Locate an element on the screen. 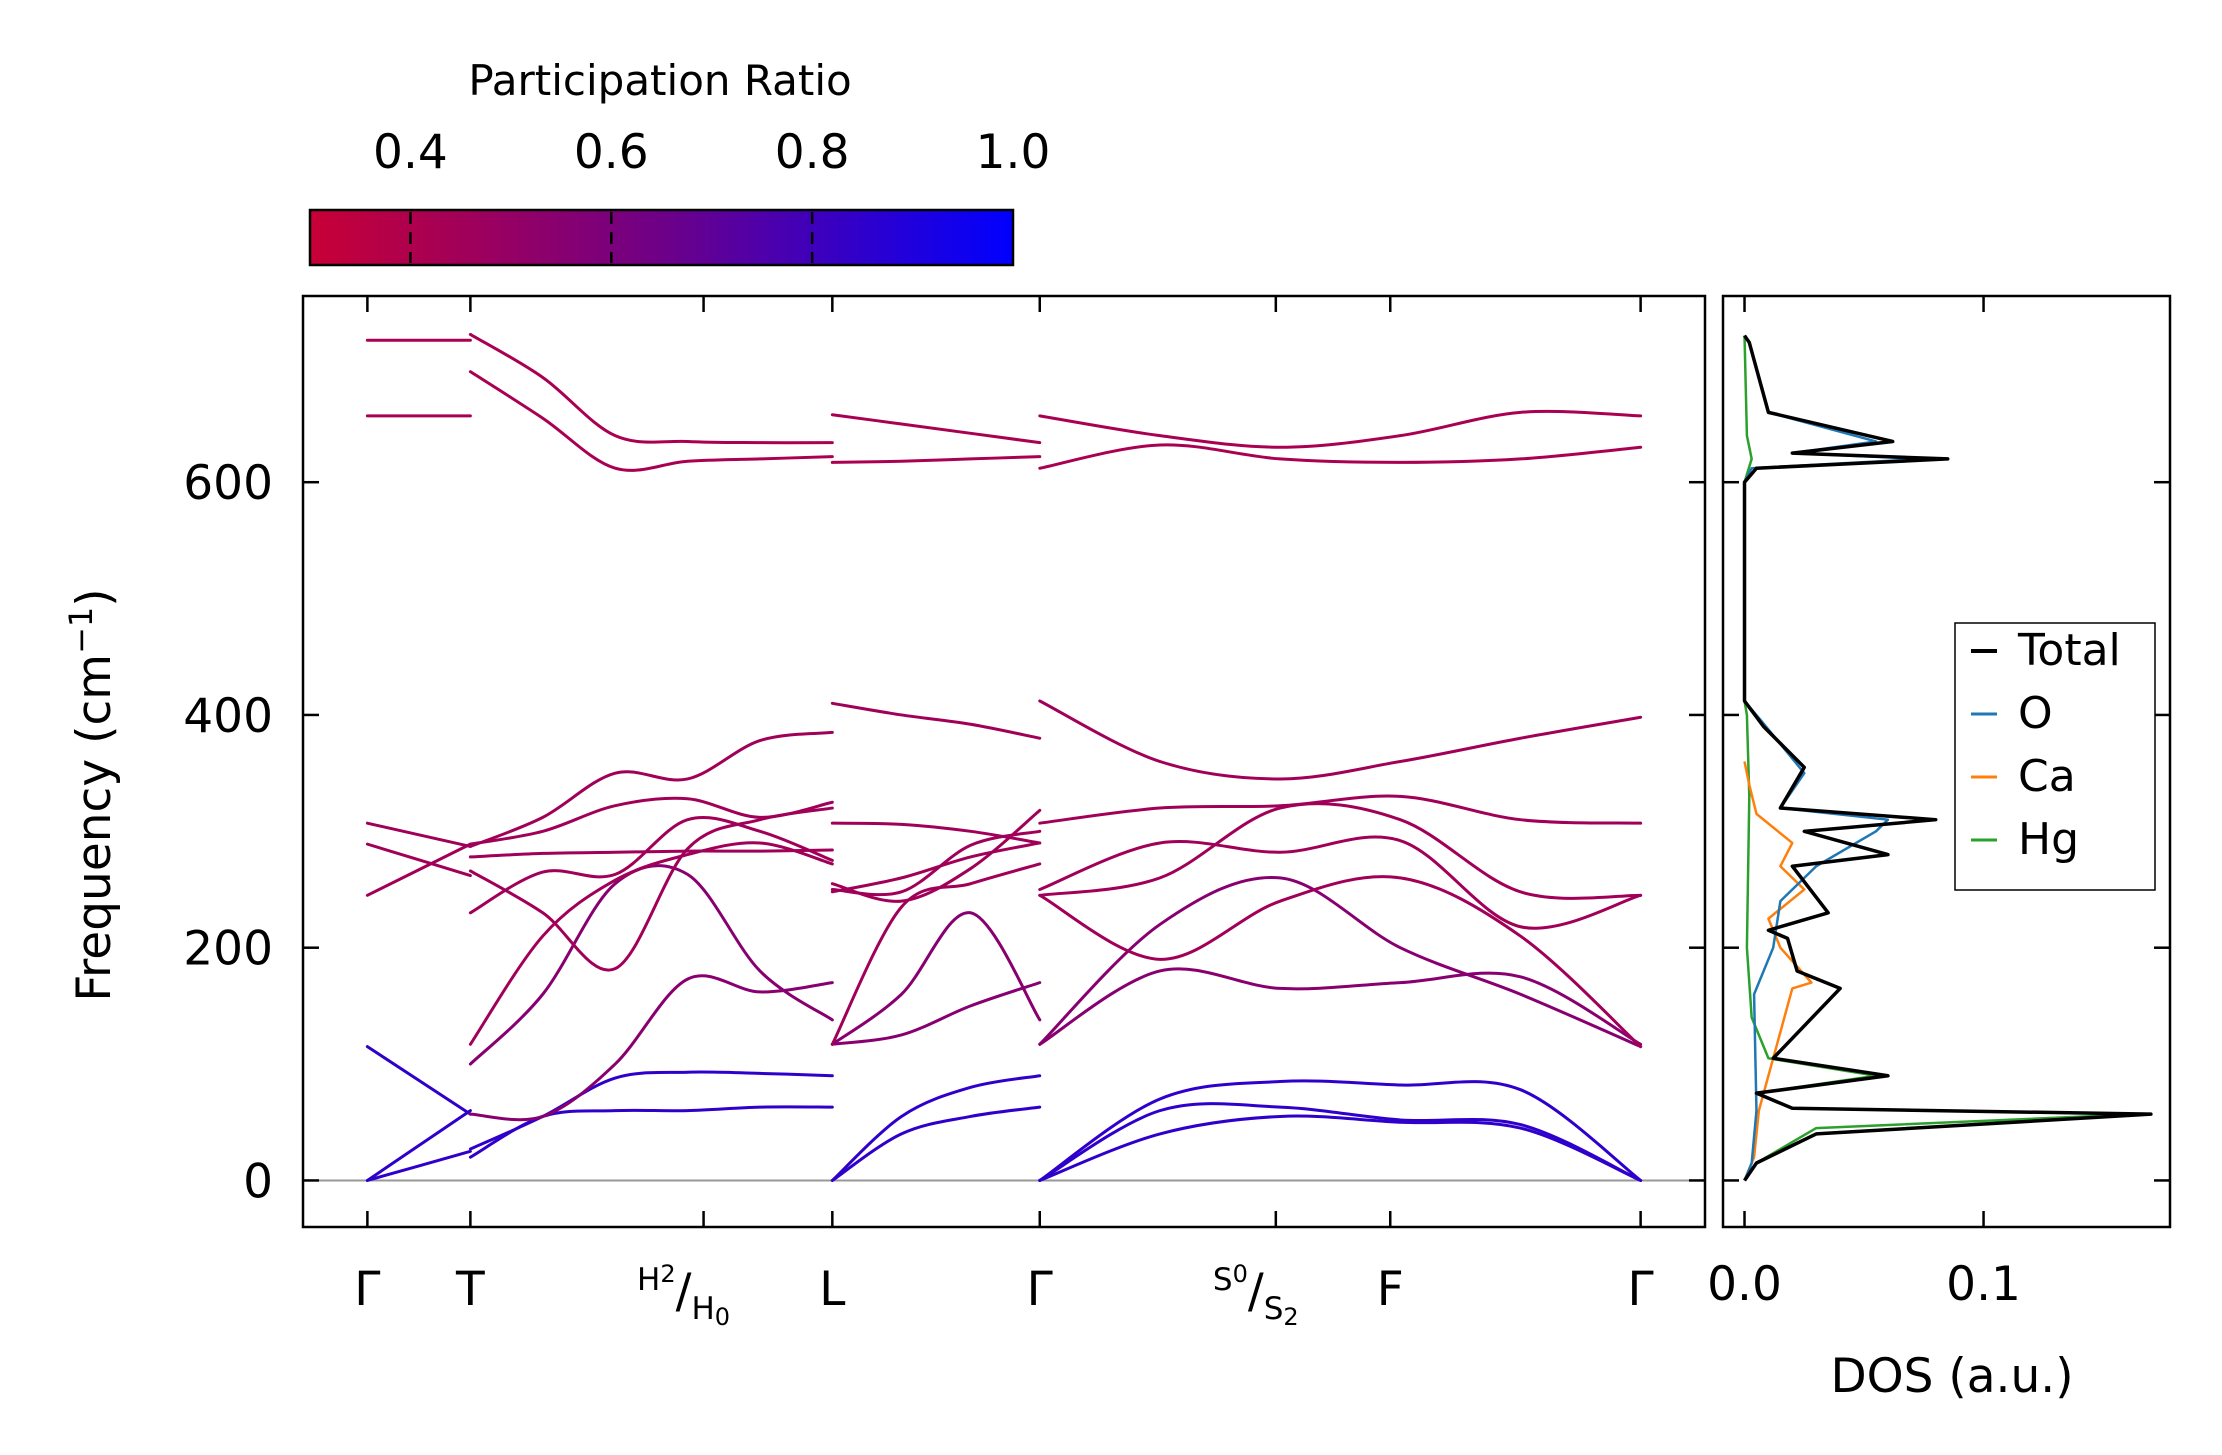 This screenshot has width=2222, height=1455. band-seg2-branch6 is located at coordinates (936, 855).